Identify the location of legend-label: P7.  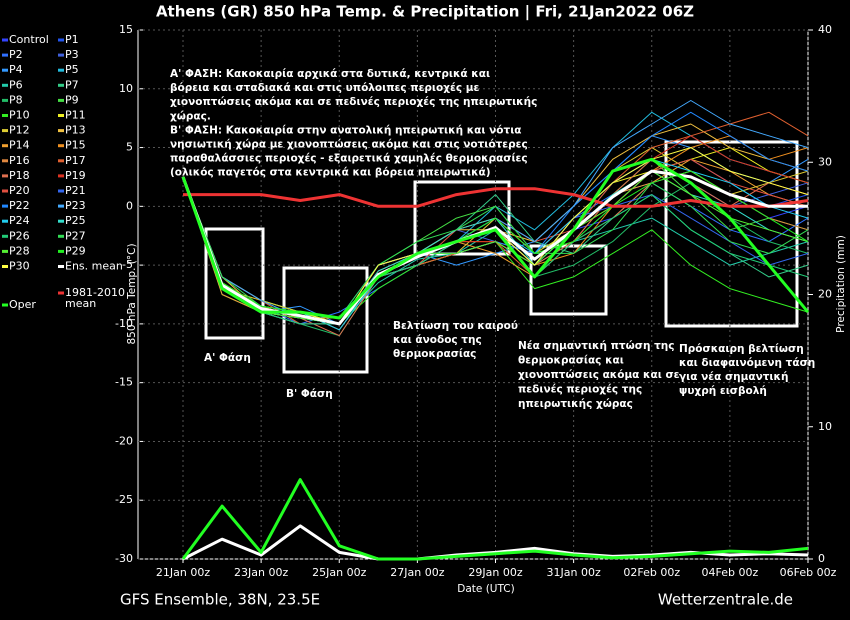
(72, 84).